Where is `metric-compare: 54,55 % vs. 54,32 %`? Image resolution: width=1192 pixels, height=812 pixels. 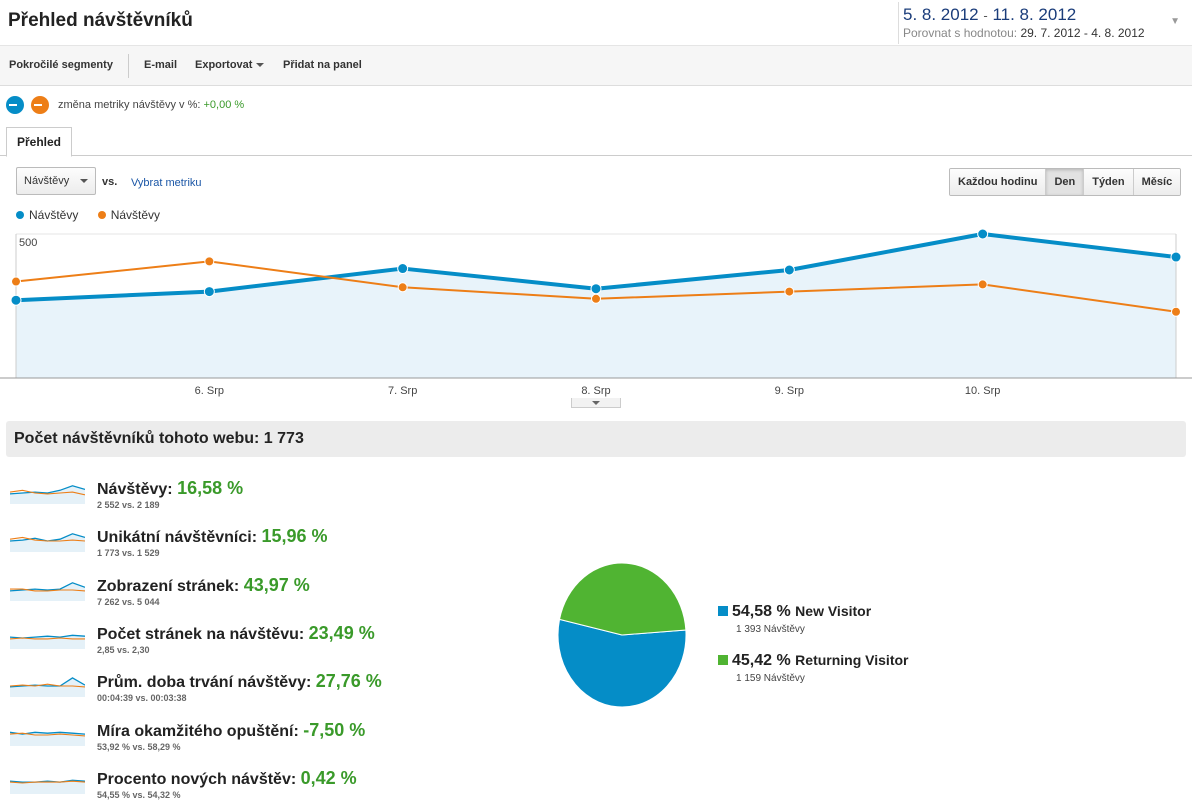
metric-compare: 54,55 % vs. 54,32 % is located at coordinates (139, 794).